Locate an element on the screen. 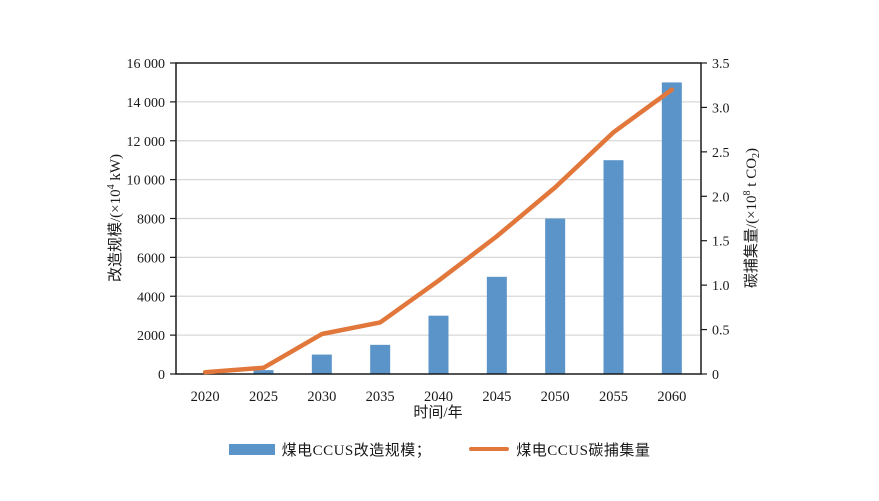 The width and height of the screenshot is (879, 501). line-series-swatch is located at coordinates (489, 449).